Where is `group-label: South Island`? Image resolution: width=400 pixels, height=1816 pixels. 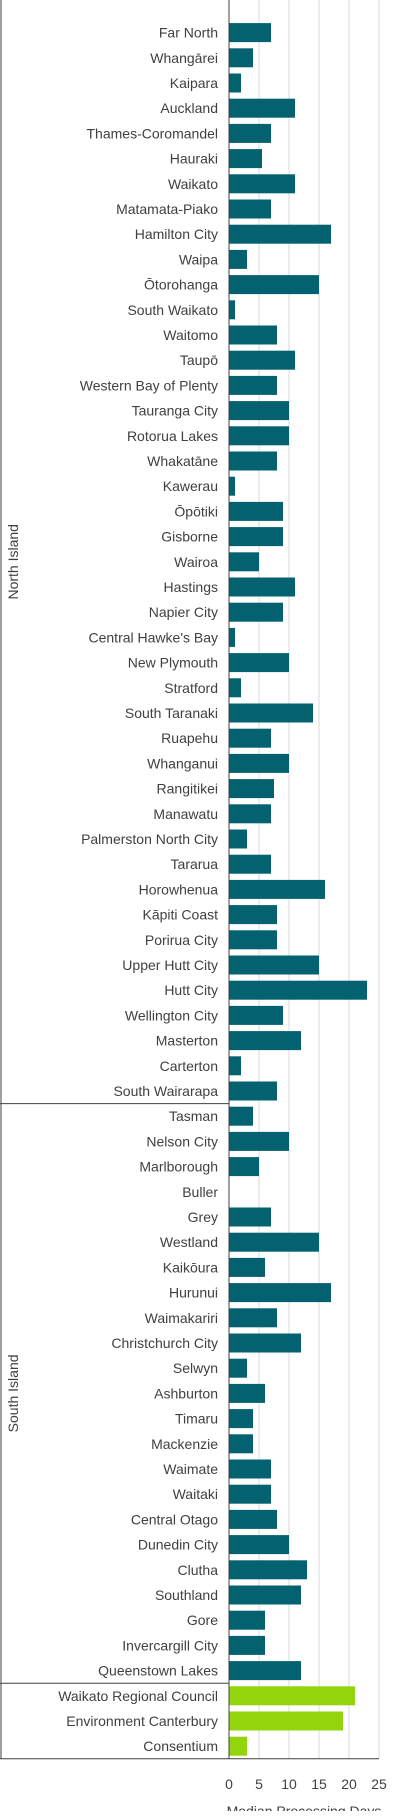 group-label: South Island is located at coordinates (13, 1393).